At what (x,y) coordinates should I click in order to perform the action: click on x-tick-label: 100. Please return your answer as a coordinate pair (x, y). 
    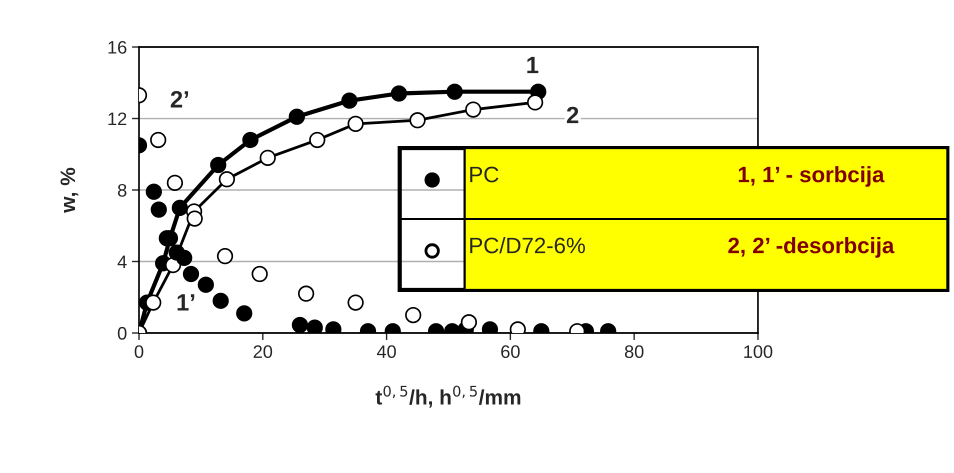
    Looking at the image, I should click on (758, 351).